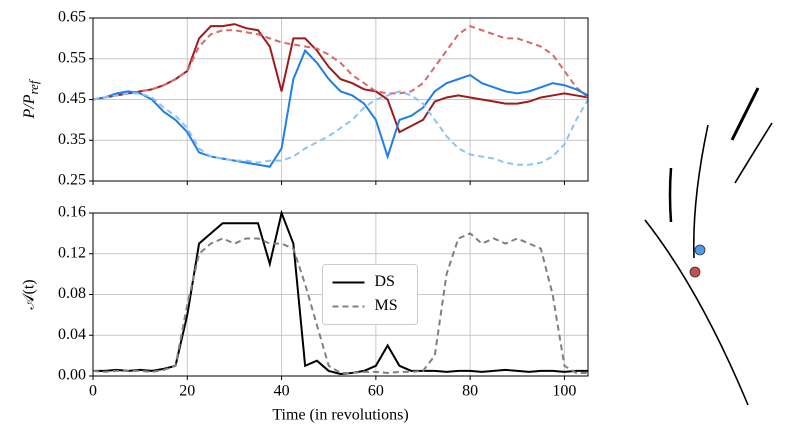 This screenshot has height=434, width=803. What do you see at coordinates (29, 106) in the screenshot?
I see `y-axis-label-main: P/P` at bounding box center [29, 106].